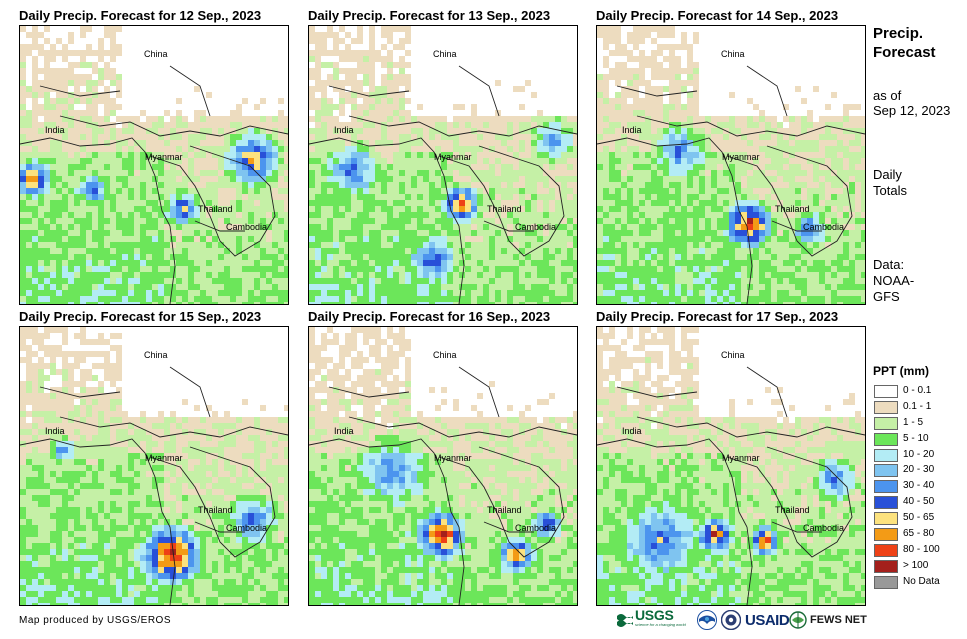  What do you see at coordinates (443, 165) in the screenshot?
I see `precip-map: China India Myanmar Thailand Cambodia` at bounding box center [443, 165].